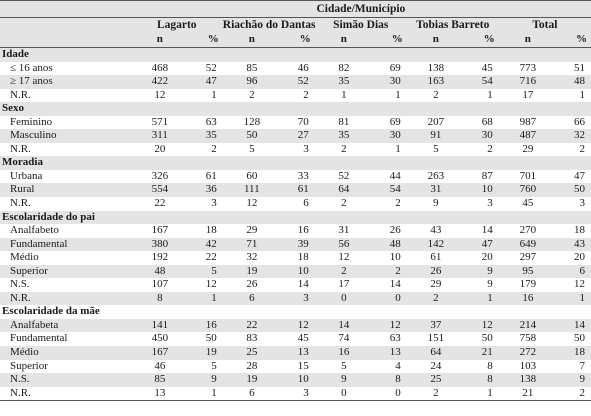  Describe the element at coordinates (251, 380) in the screenshot. I see `count-cell: 19` at that location.